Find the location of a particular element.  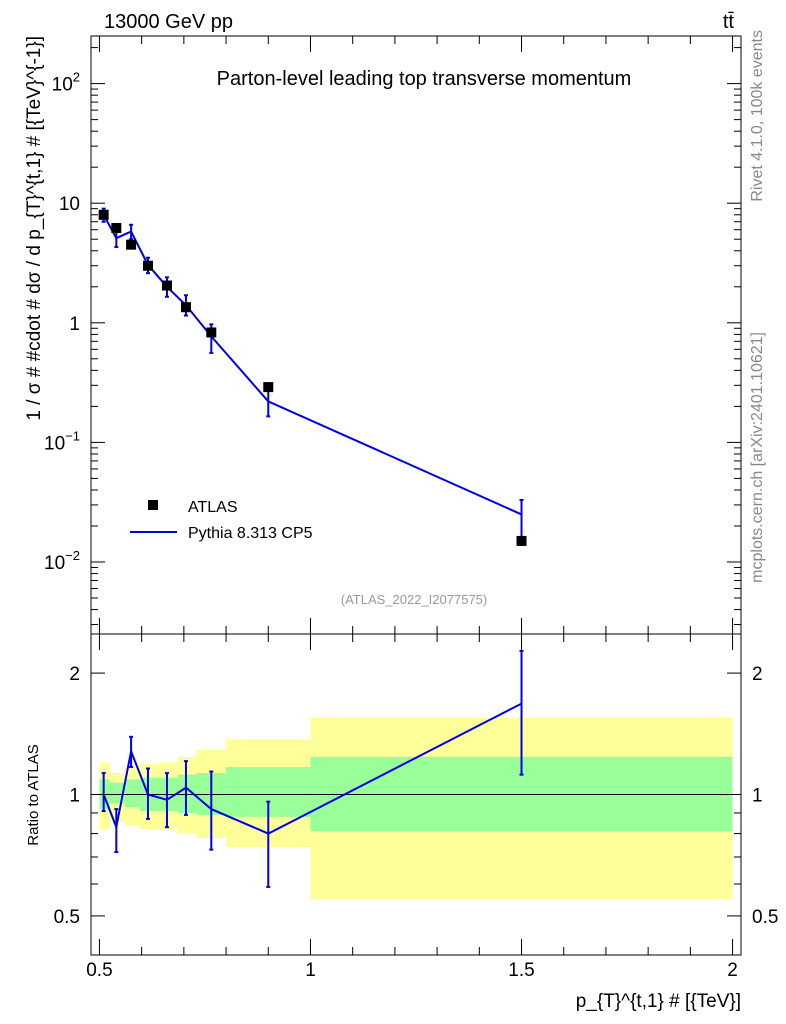

ratio-panel-series is located at coordinates (312, 768).